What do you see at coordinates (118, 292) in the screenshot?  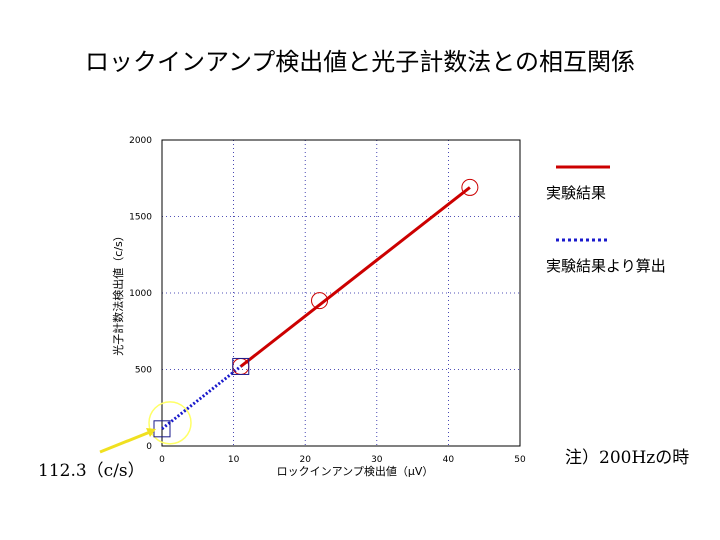 I see `y-axis-label: 光子計数法検出値（c/s）` at bounding box center [118, 292].